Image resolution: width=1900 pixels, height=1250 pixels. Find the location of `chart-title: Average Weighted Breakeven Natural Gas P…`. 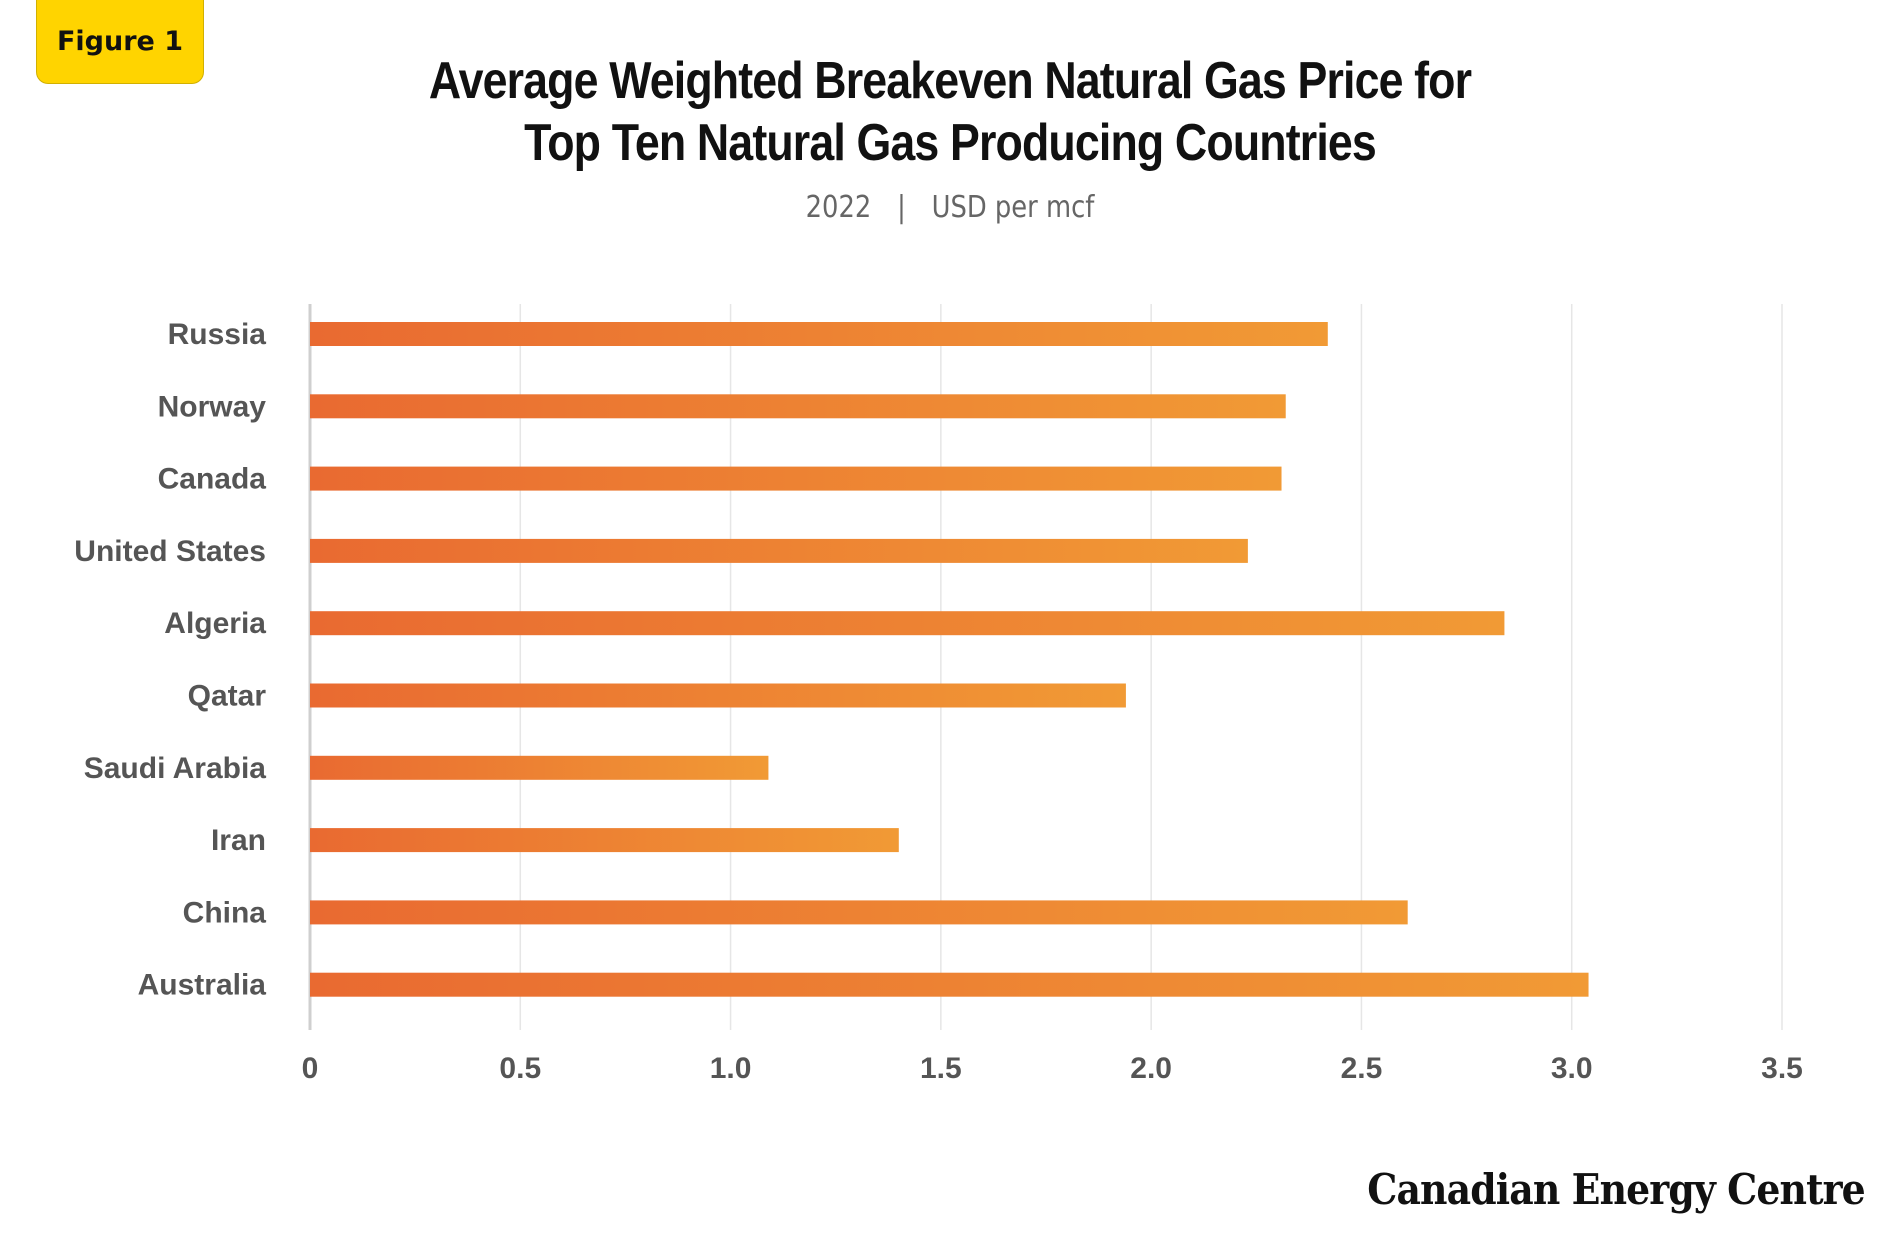

chart-title: Average Weighted Breakeven Natural Gas P… is located at coordinates (950, 112).